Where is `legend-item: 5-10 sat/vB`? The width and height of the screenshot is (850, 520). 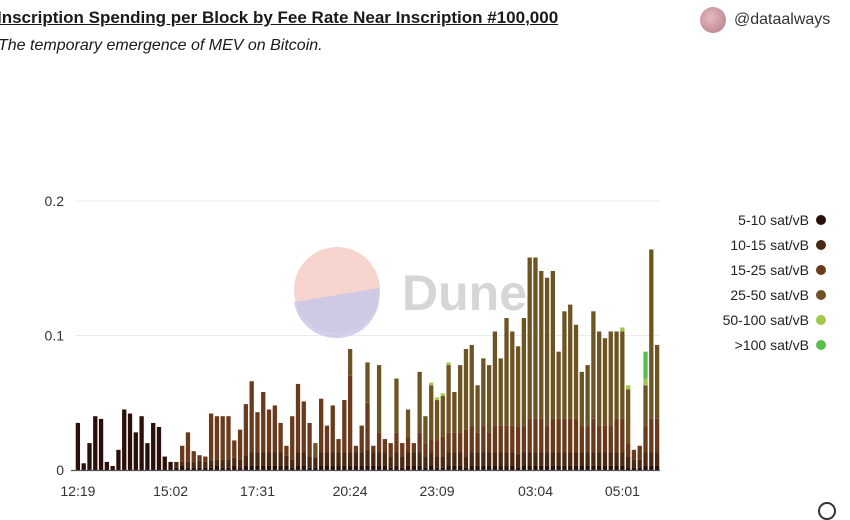 legend-item: 5-10 sat/vB is located at coordinates (757, 219).